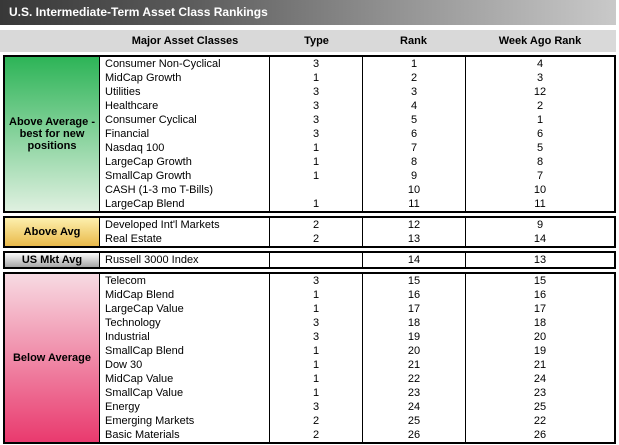  I want to click on cell-week: 25, so click(540, 407).